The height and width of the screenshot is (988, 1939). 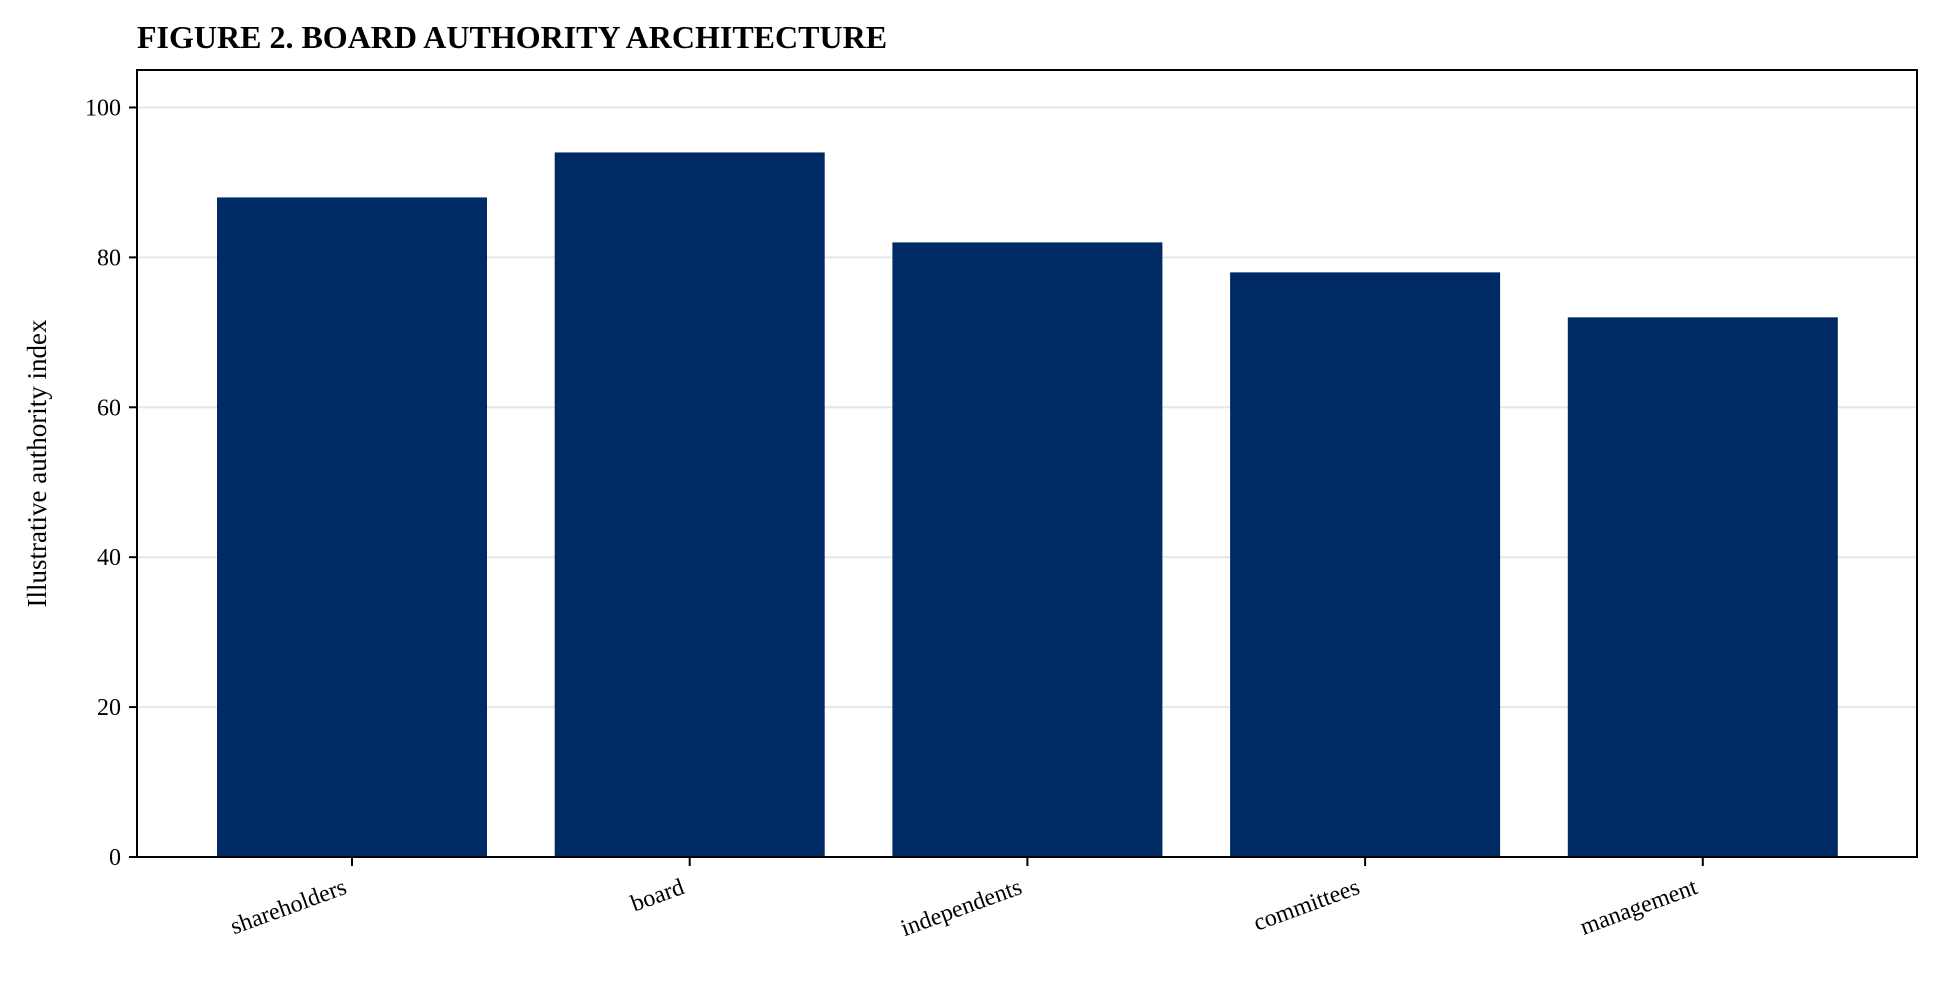 What do you see at coordinates (109, 558) in the screenshot?
I see `y-tick-label: 40` at bounding box center [109, 558].